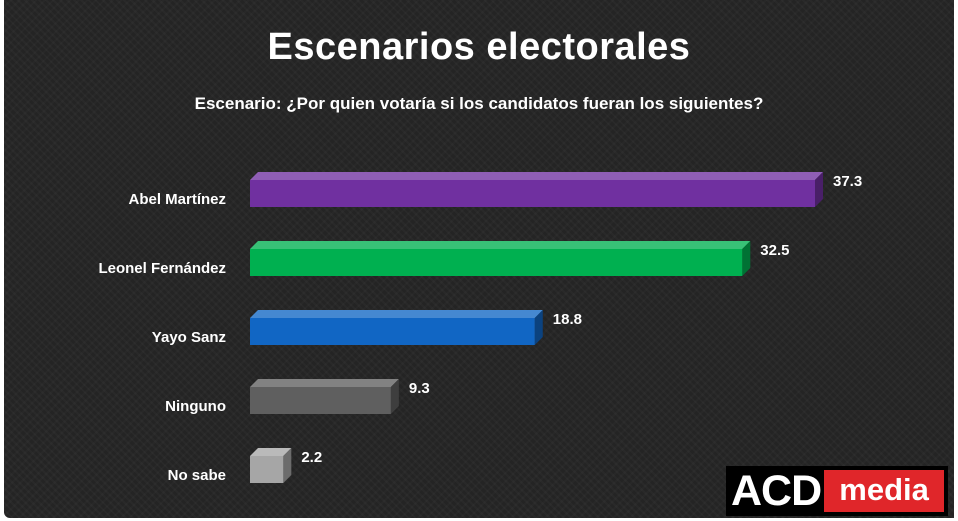  I want to click on category-label-leonel-fernandez: Leonel Fernández, so click(162, 268).